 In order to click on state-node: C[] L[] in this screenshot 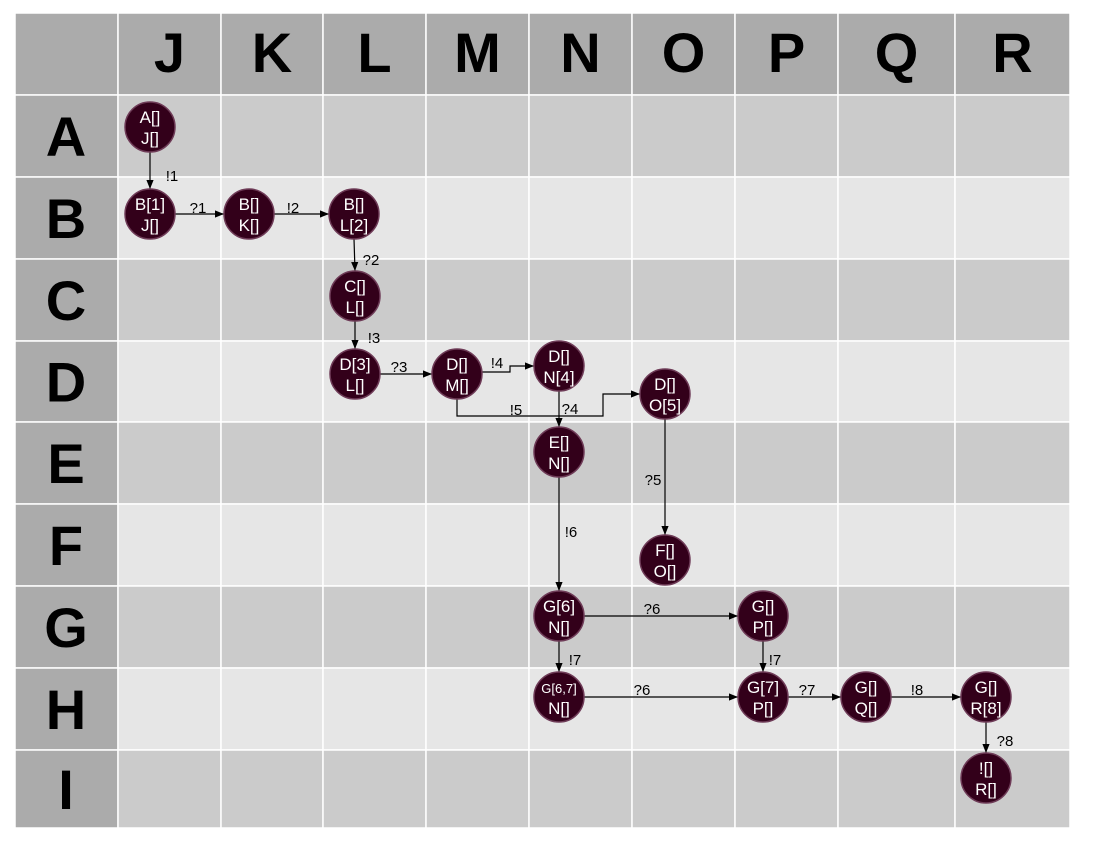, I will do `click(355, 296)`.